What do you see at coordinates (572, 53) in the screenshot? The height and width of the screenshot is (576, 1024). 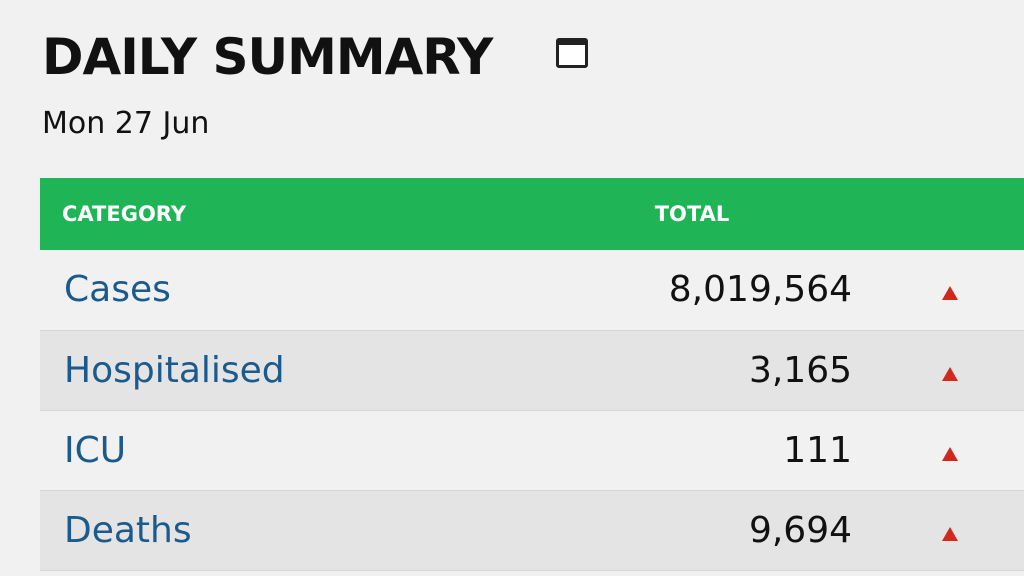 I see `expand-button` at bounding box center [572, 53].